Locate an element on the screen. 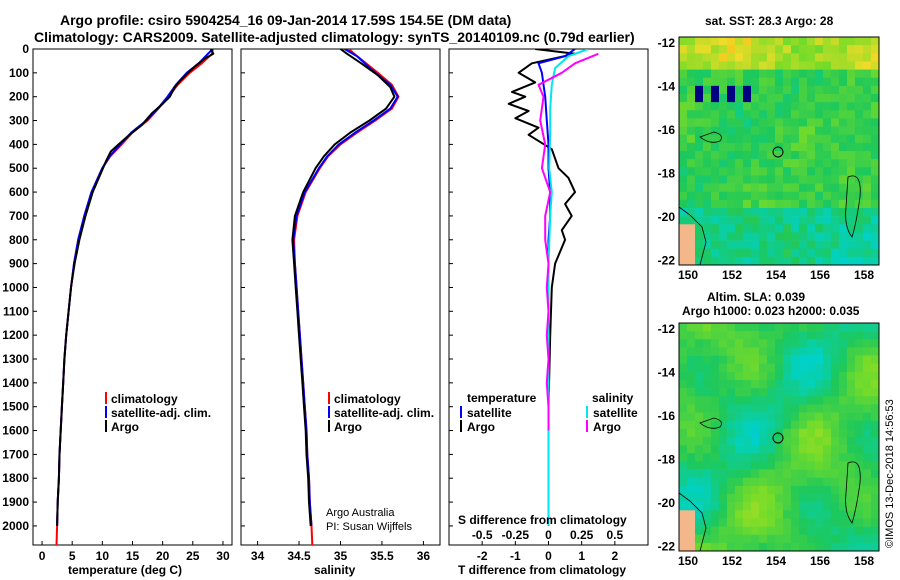  depth-tick-label: 1800 is located at coordinates (15, 478).